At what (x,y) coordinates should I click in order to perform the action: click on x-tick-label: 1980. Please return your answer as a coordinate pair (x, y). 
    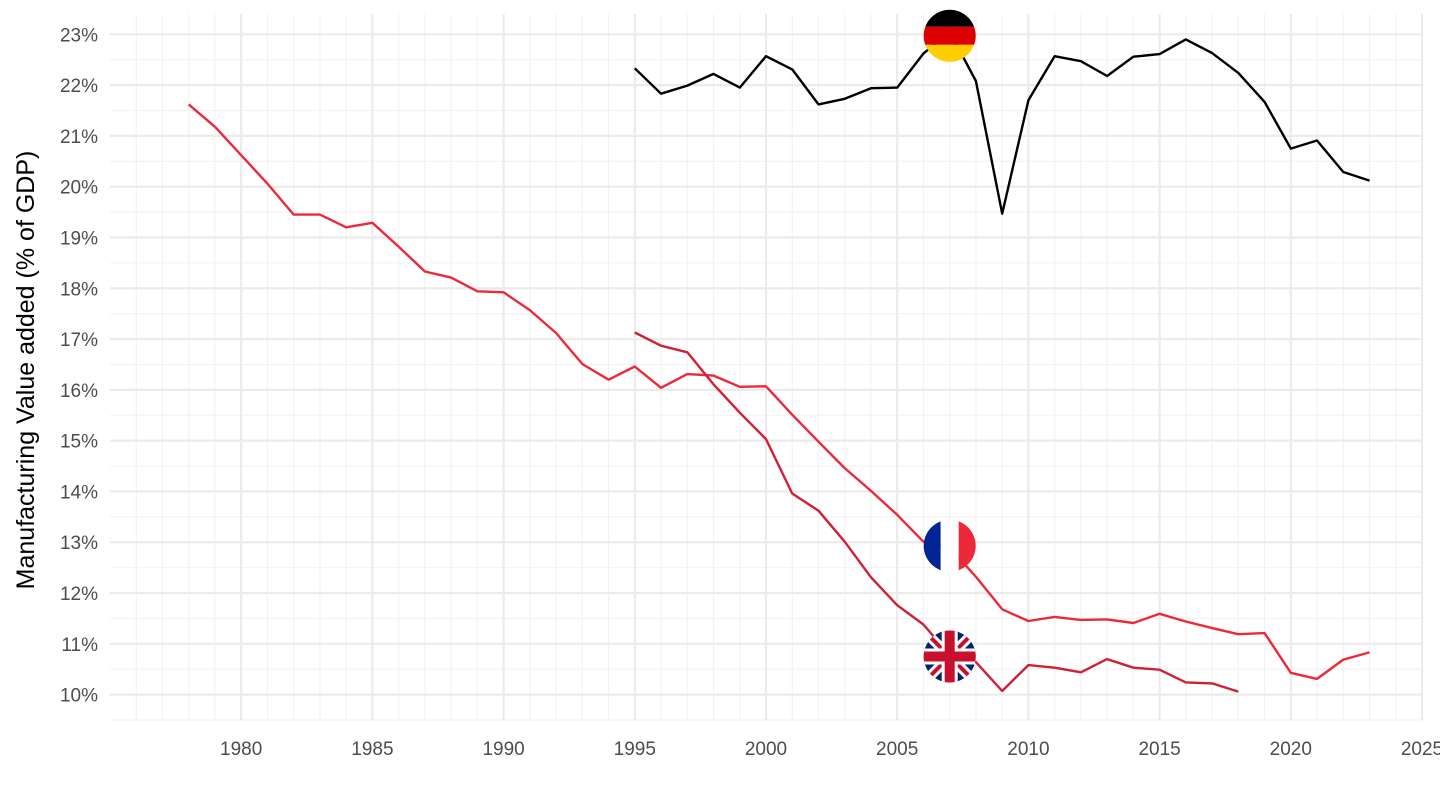
    Looking at the image, I should click on (241, 749).